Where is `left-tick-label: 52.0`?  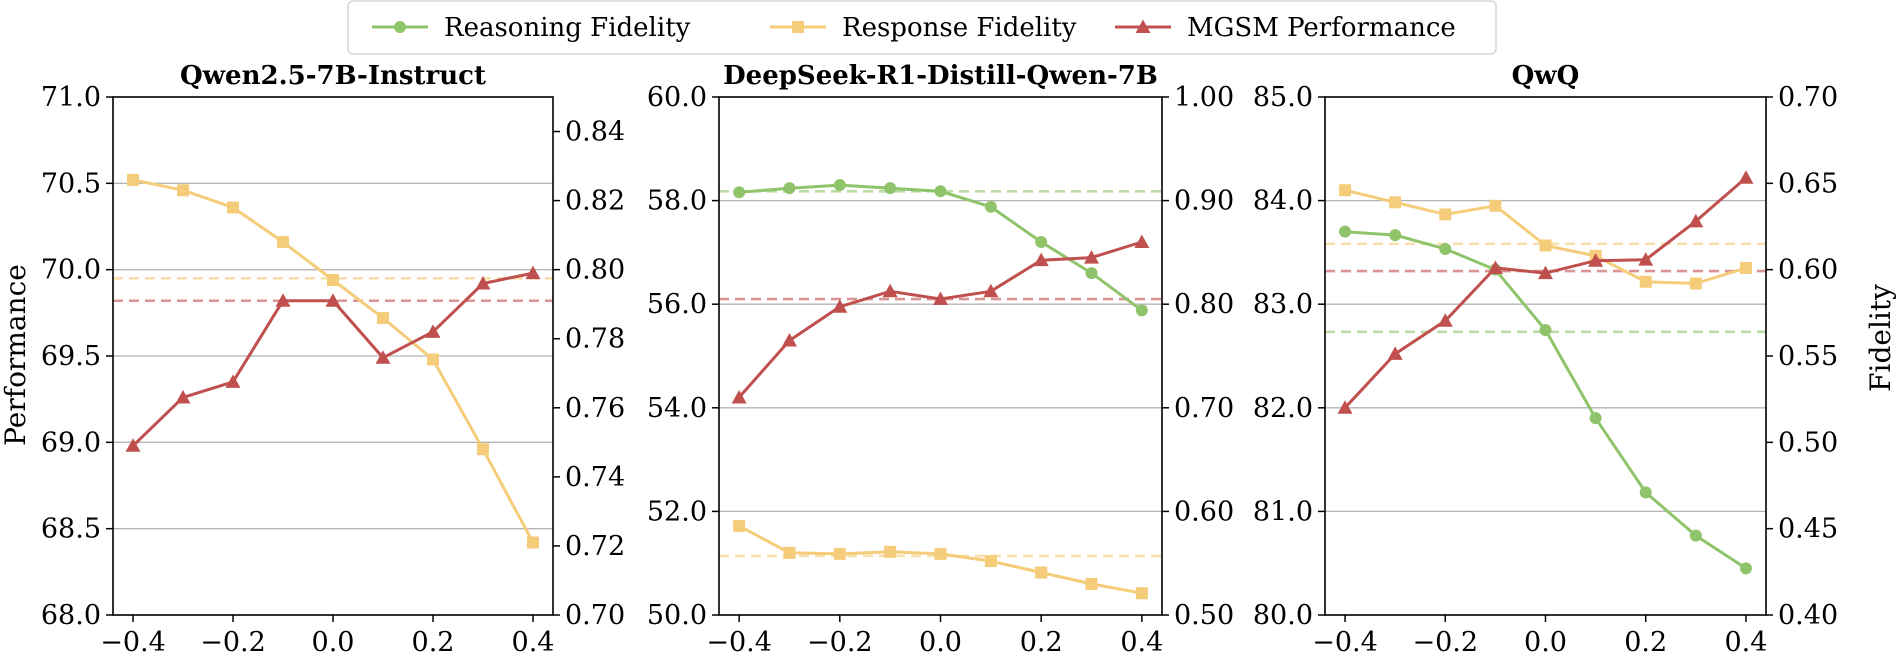 left-tick-label: 52.0 is located at coordinates (677, 511).